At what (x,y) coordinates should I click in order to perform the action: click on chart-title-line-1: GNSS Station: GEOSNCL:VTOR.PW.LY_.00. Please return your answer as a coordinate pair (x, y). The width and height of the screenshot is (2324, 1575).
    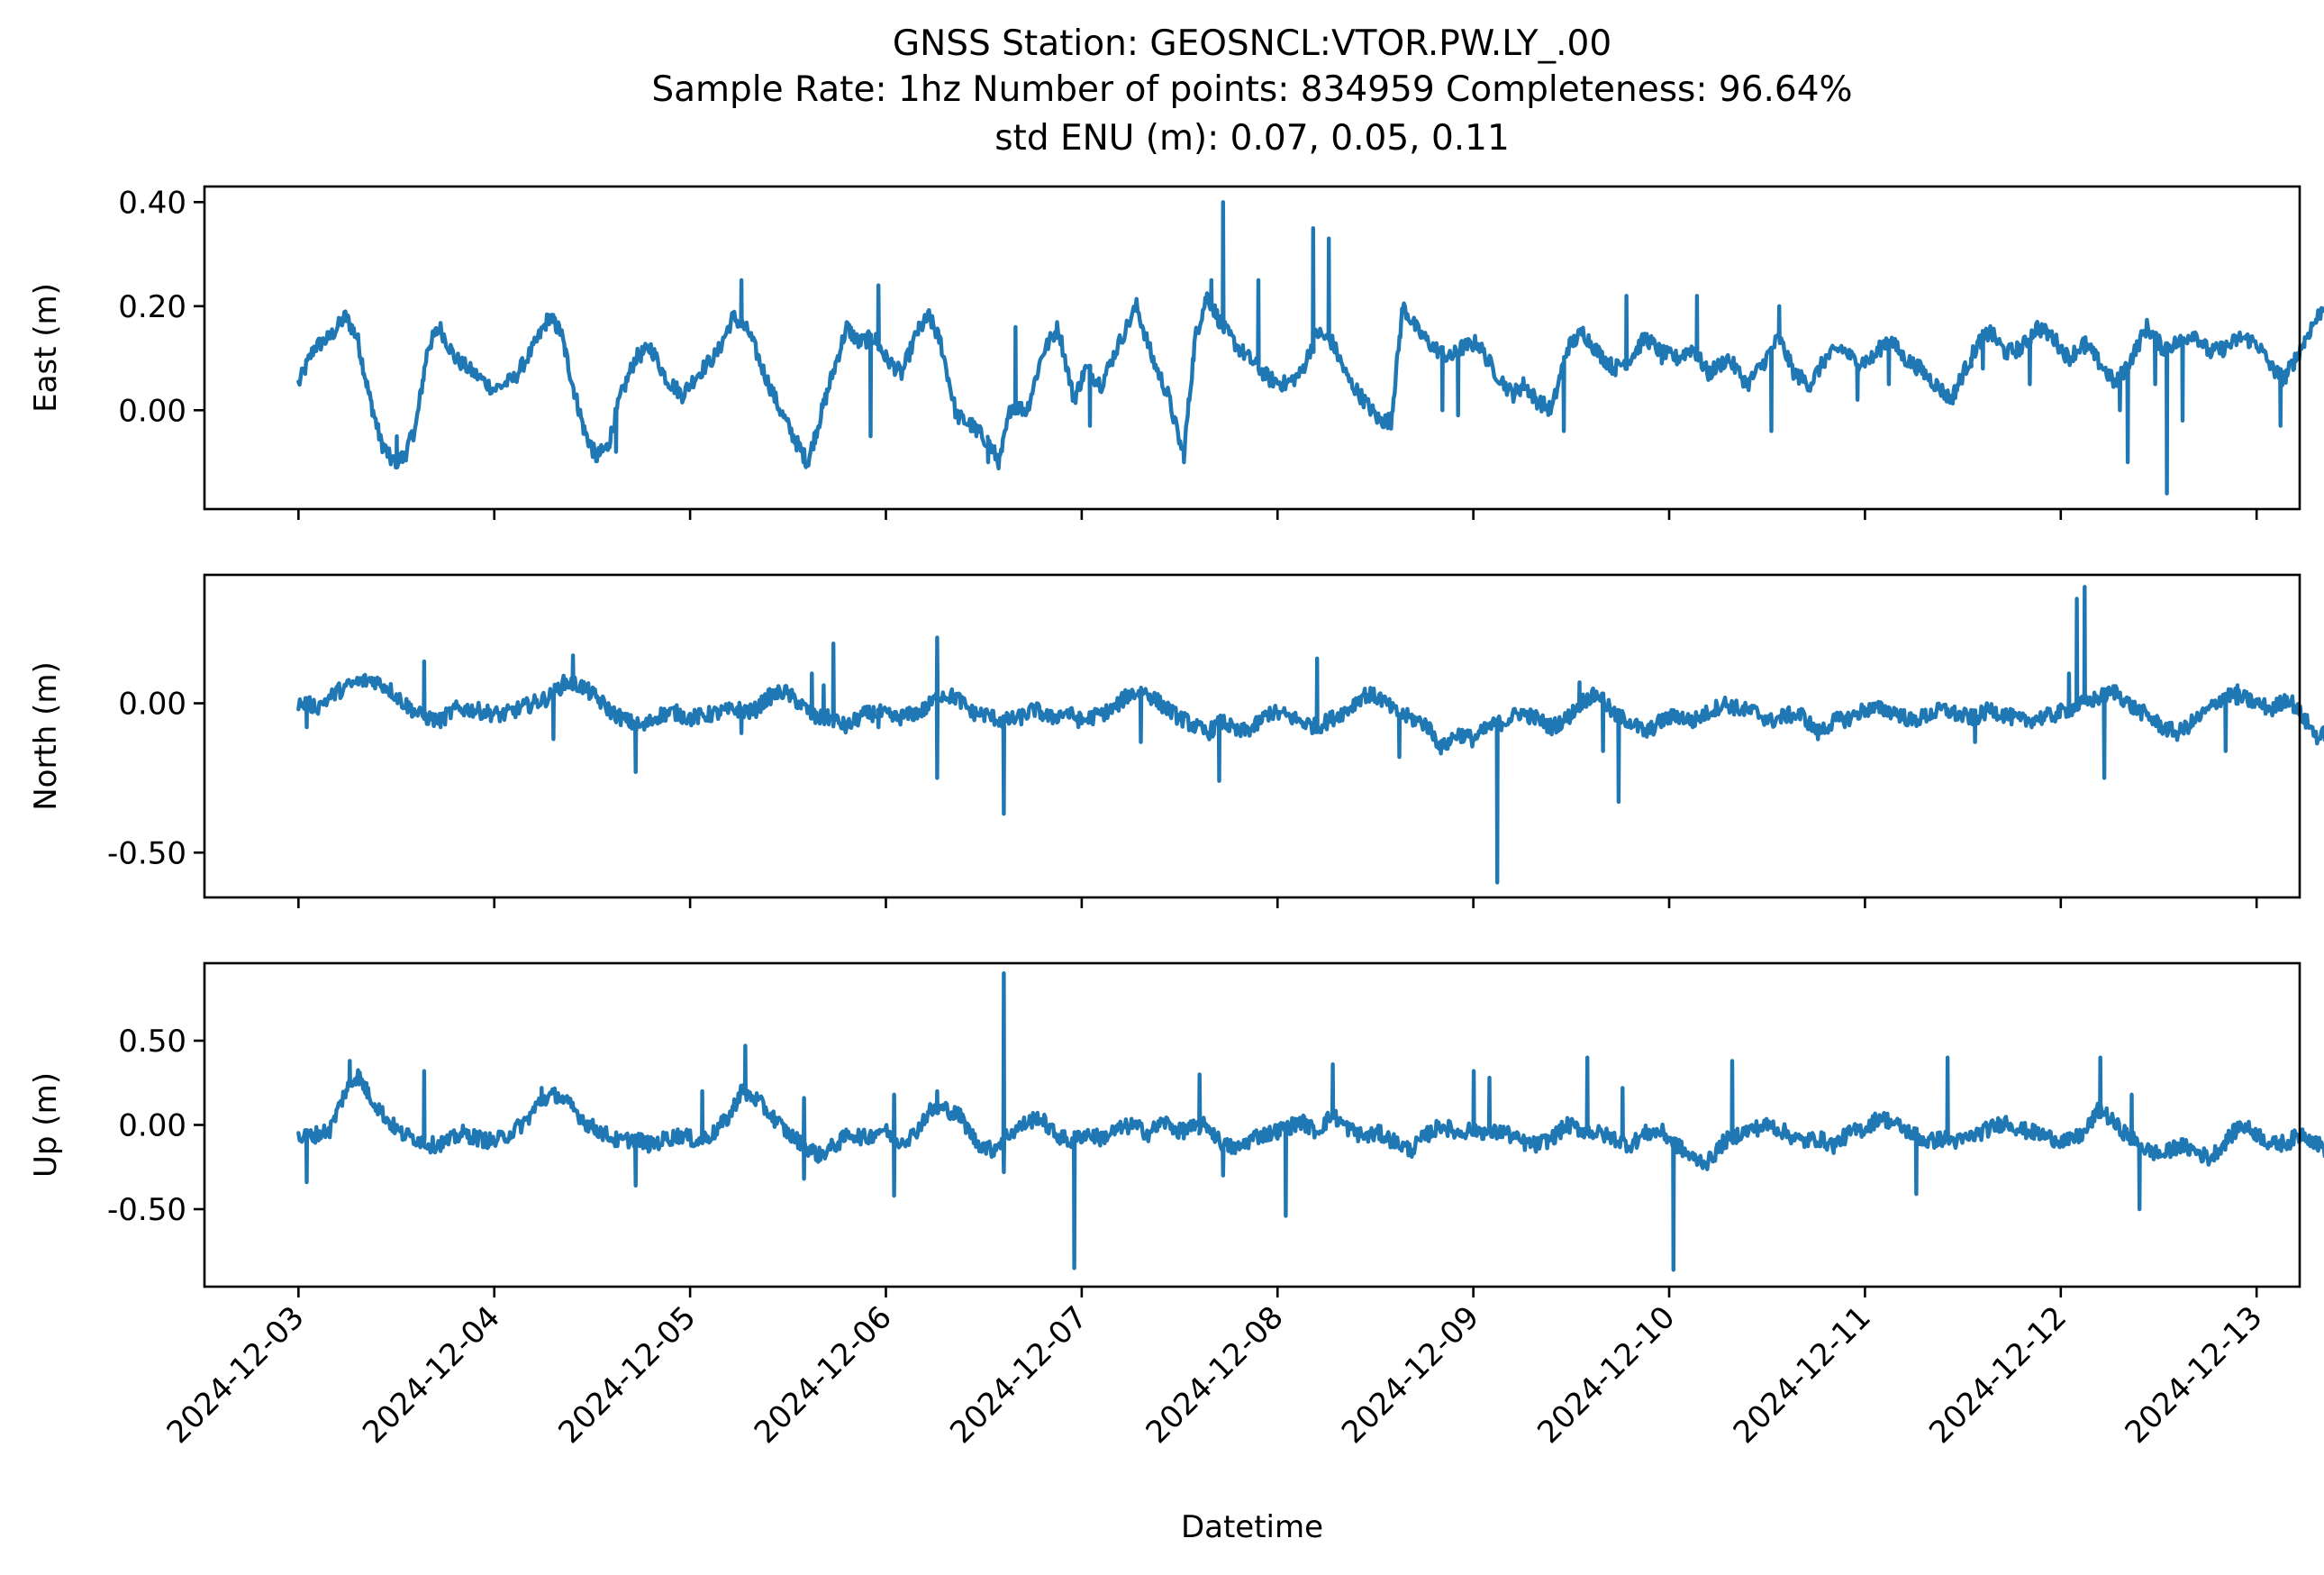
    Looking at the image, I should click on (1252, 43).